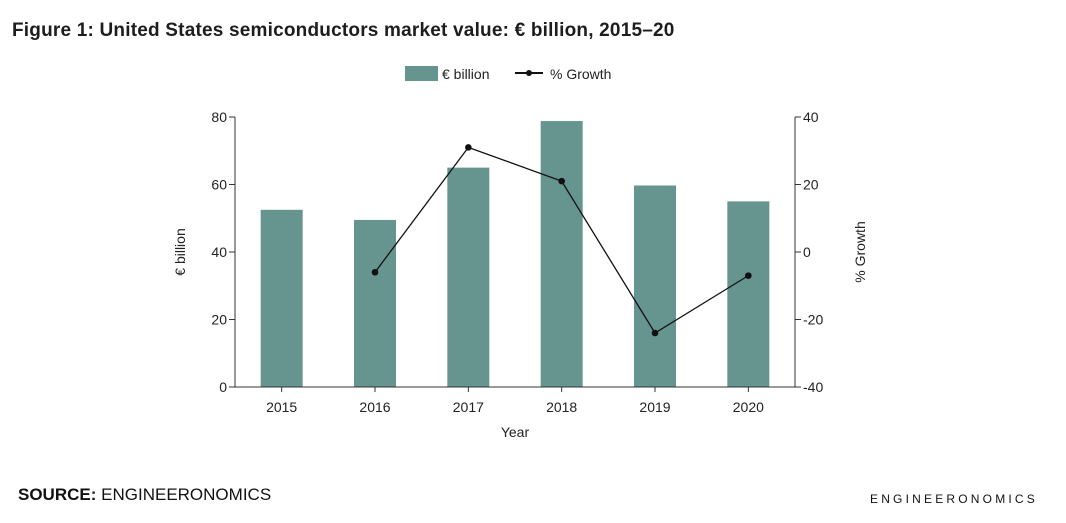  Describe the element at coordinates (223, 387) in the screenshot. I see `left-tick-label: 0` at that location.